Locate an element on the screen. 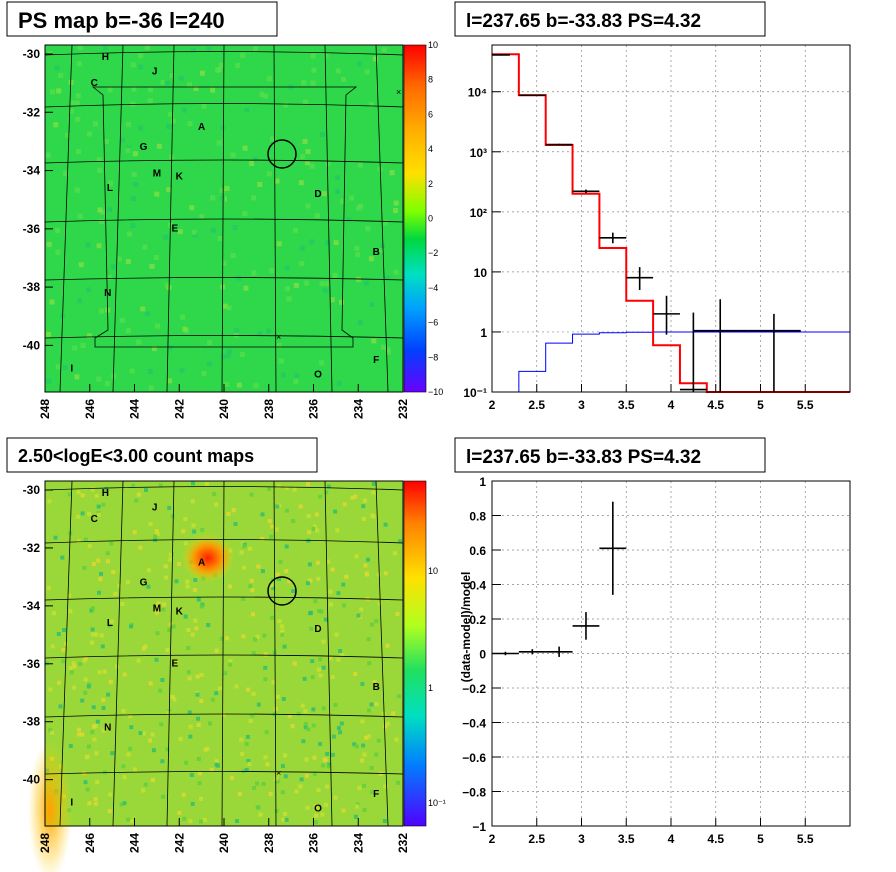 The image size is (896, 872). residual-y-tick-label: 1 is located at coordinates (482, 482).